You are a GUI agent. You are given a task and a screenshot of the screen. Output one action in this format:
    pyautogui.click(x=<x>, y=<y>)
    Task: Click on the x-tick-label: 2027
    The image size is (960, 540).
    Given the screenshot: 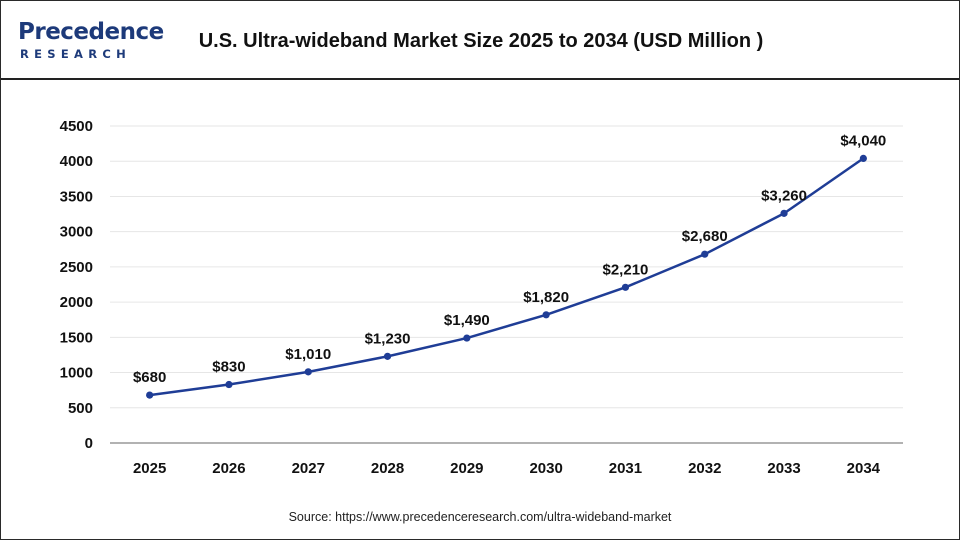 What is the action you would take?
    pyautogui.click(x=308, y=468)
    